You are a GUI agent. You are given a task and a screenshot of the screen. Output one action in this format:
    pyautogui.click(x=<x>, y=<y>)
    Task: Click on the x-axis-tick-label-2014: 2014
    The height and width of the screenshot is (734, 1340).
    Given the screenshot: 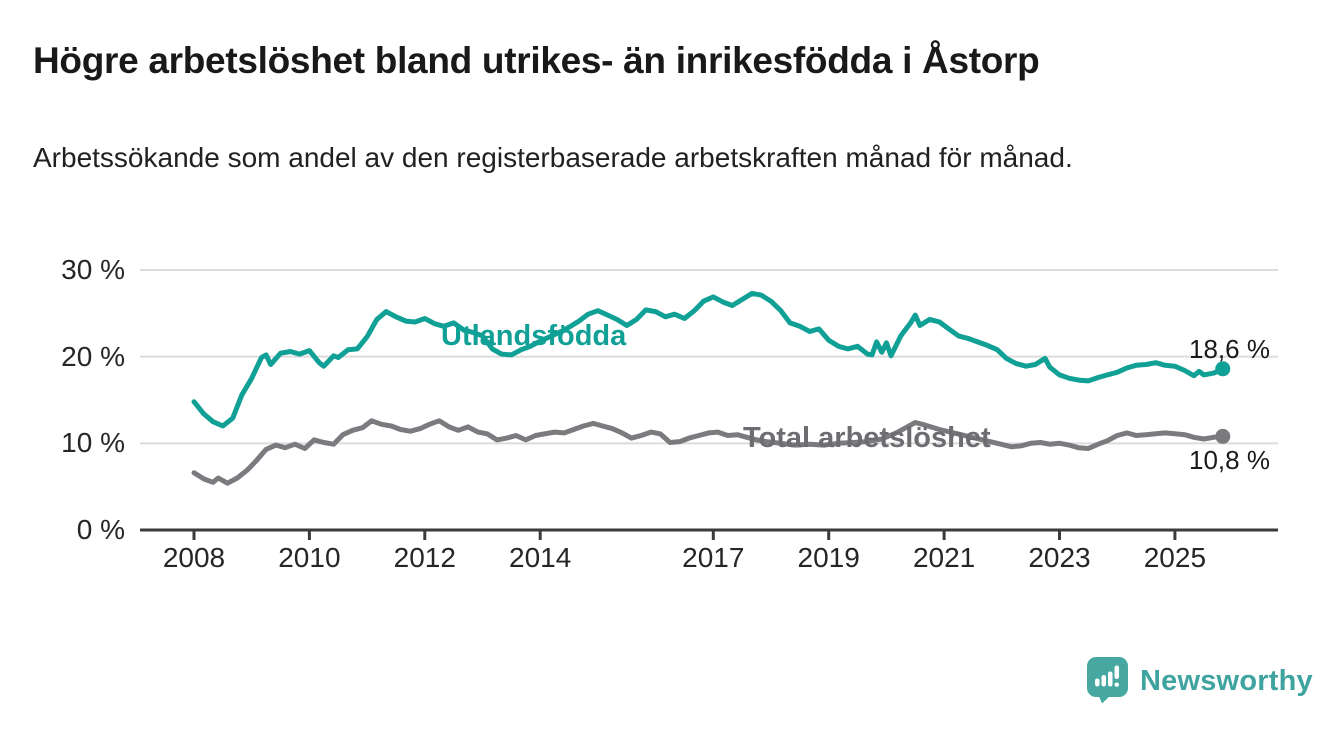 What is the action you would take?
    pyautogui.click(x=540, y=557)
    